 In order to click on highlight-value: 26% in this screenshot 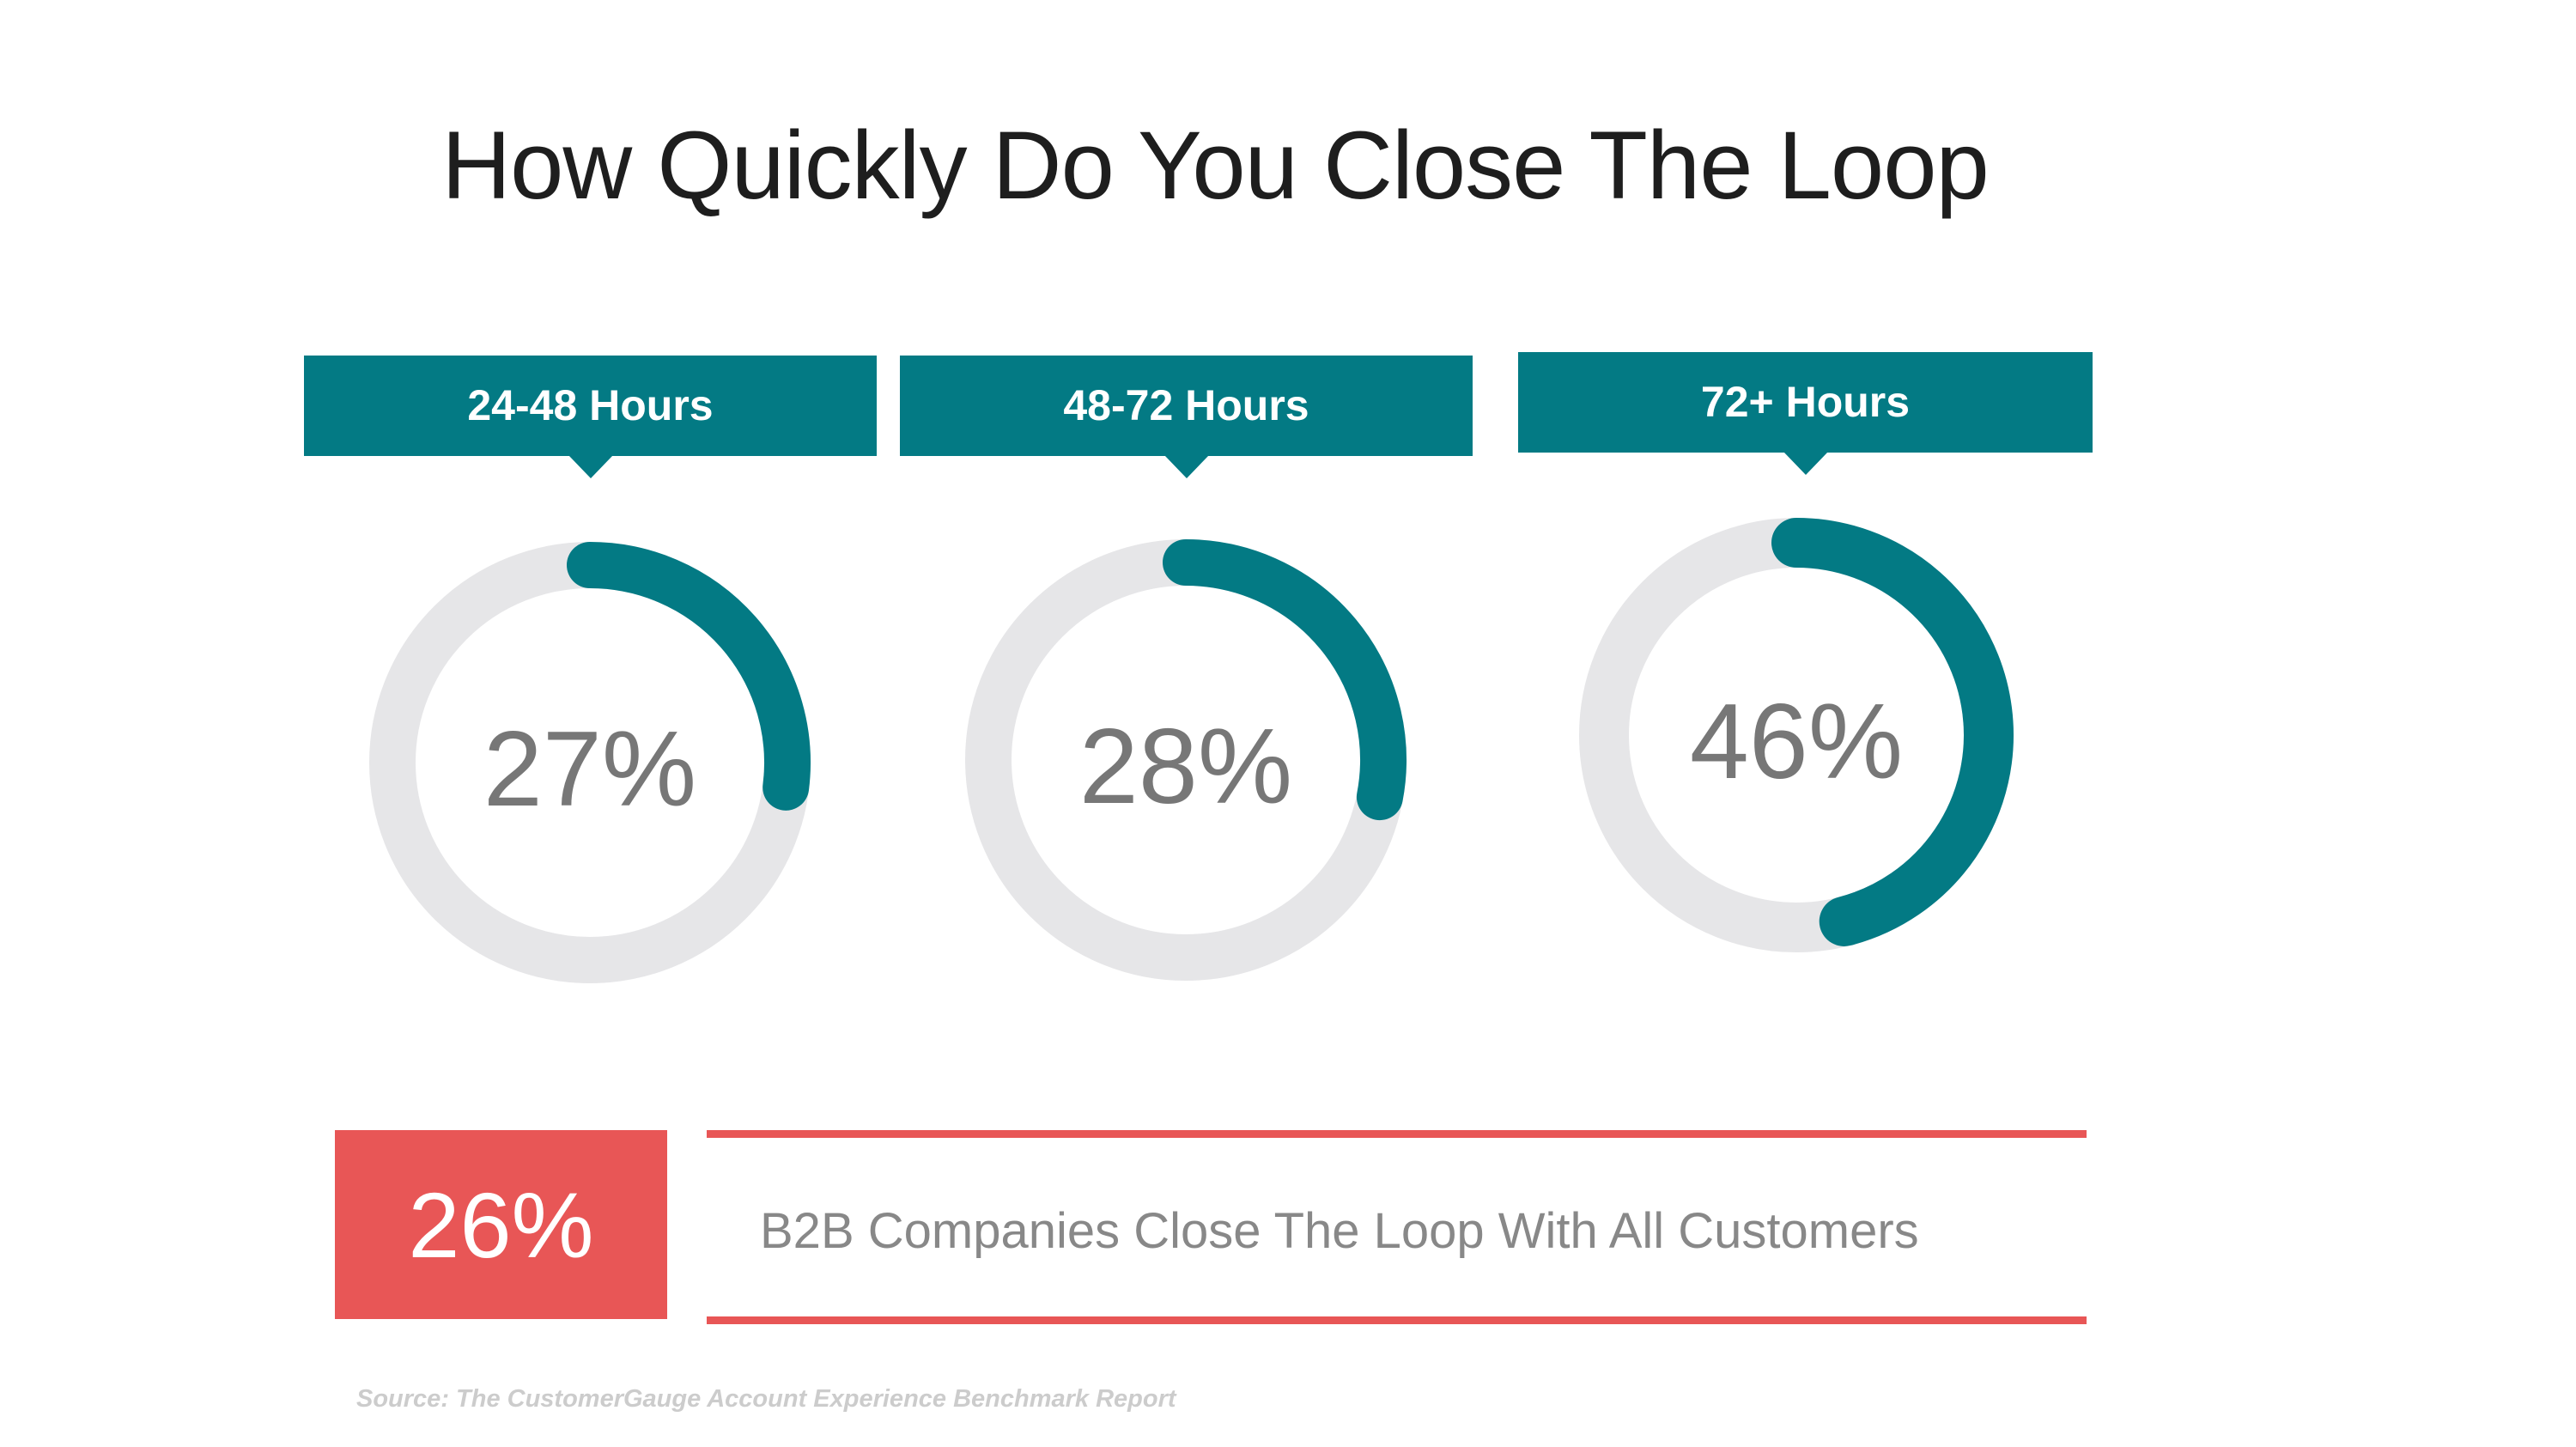, I will do `click(501, 1224)`.